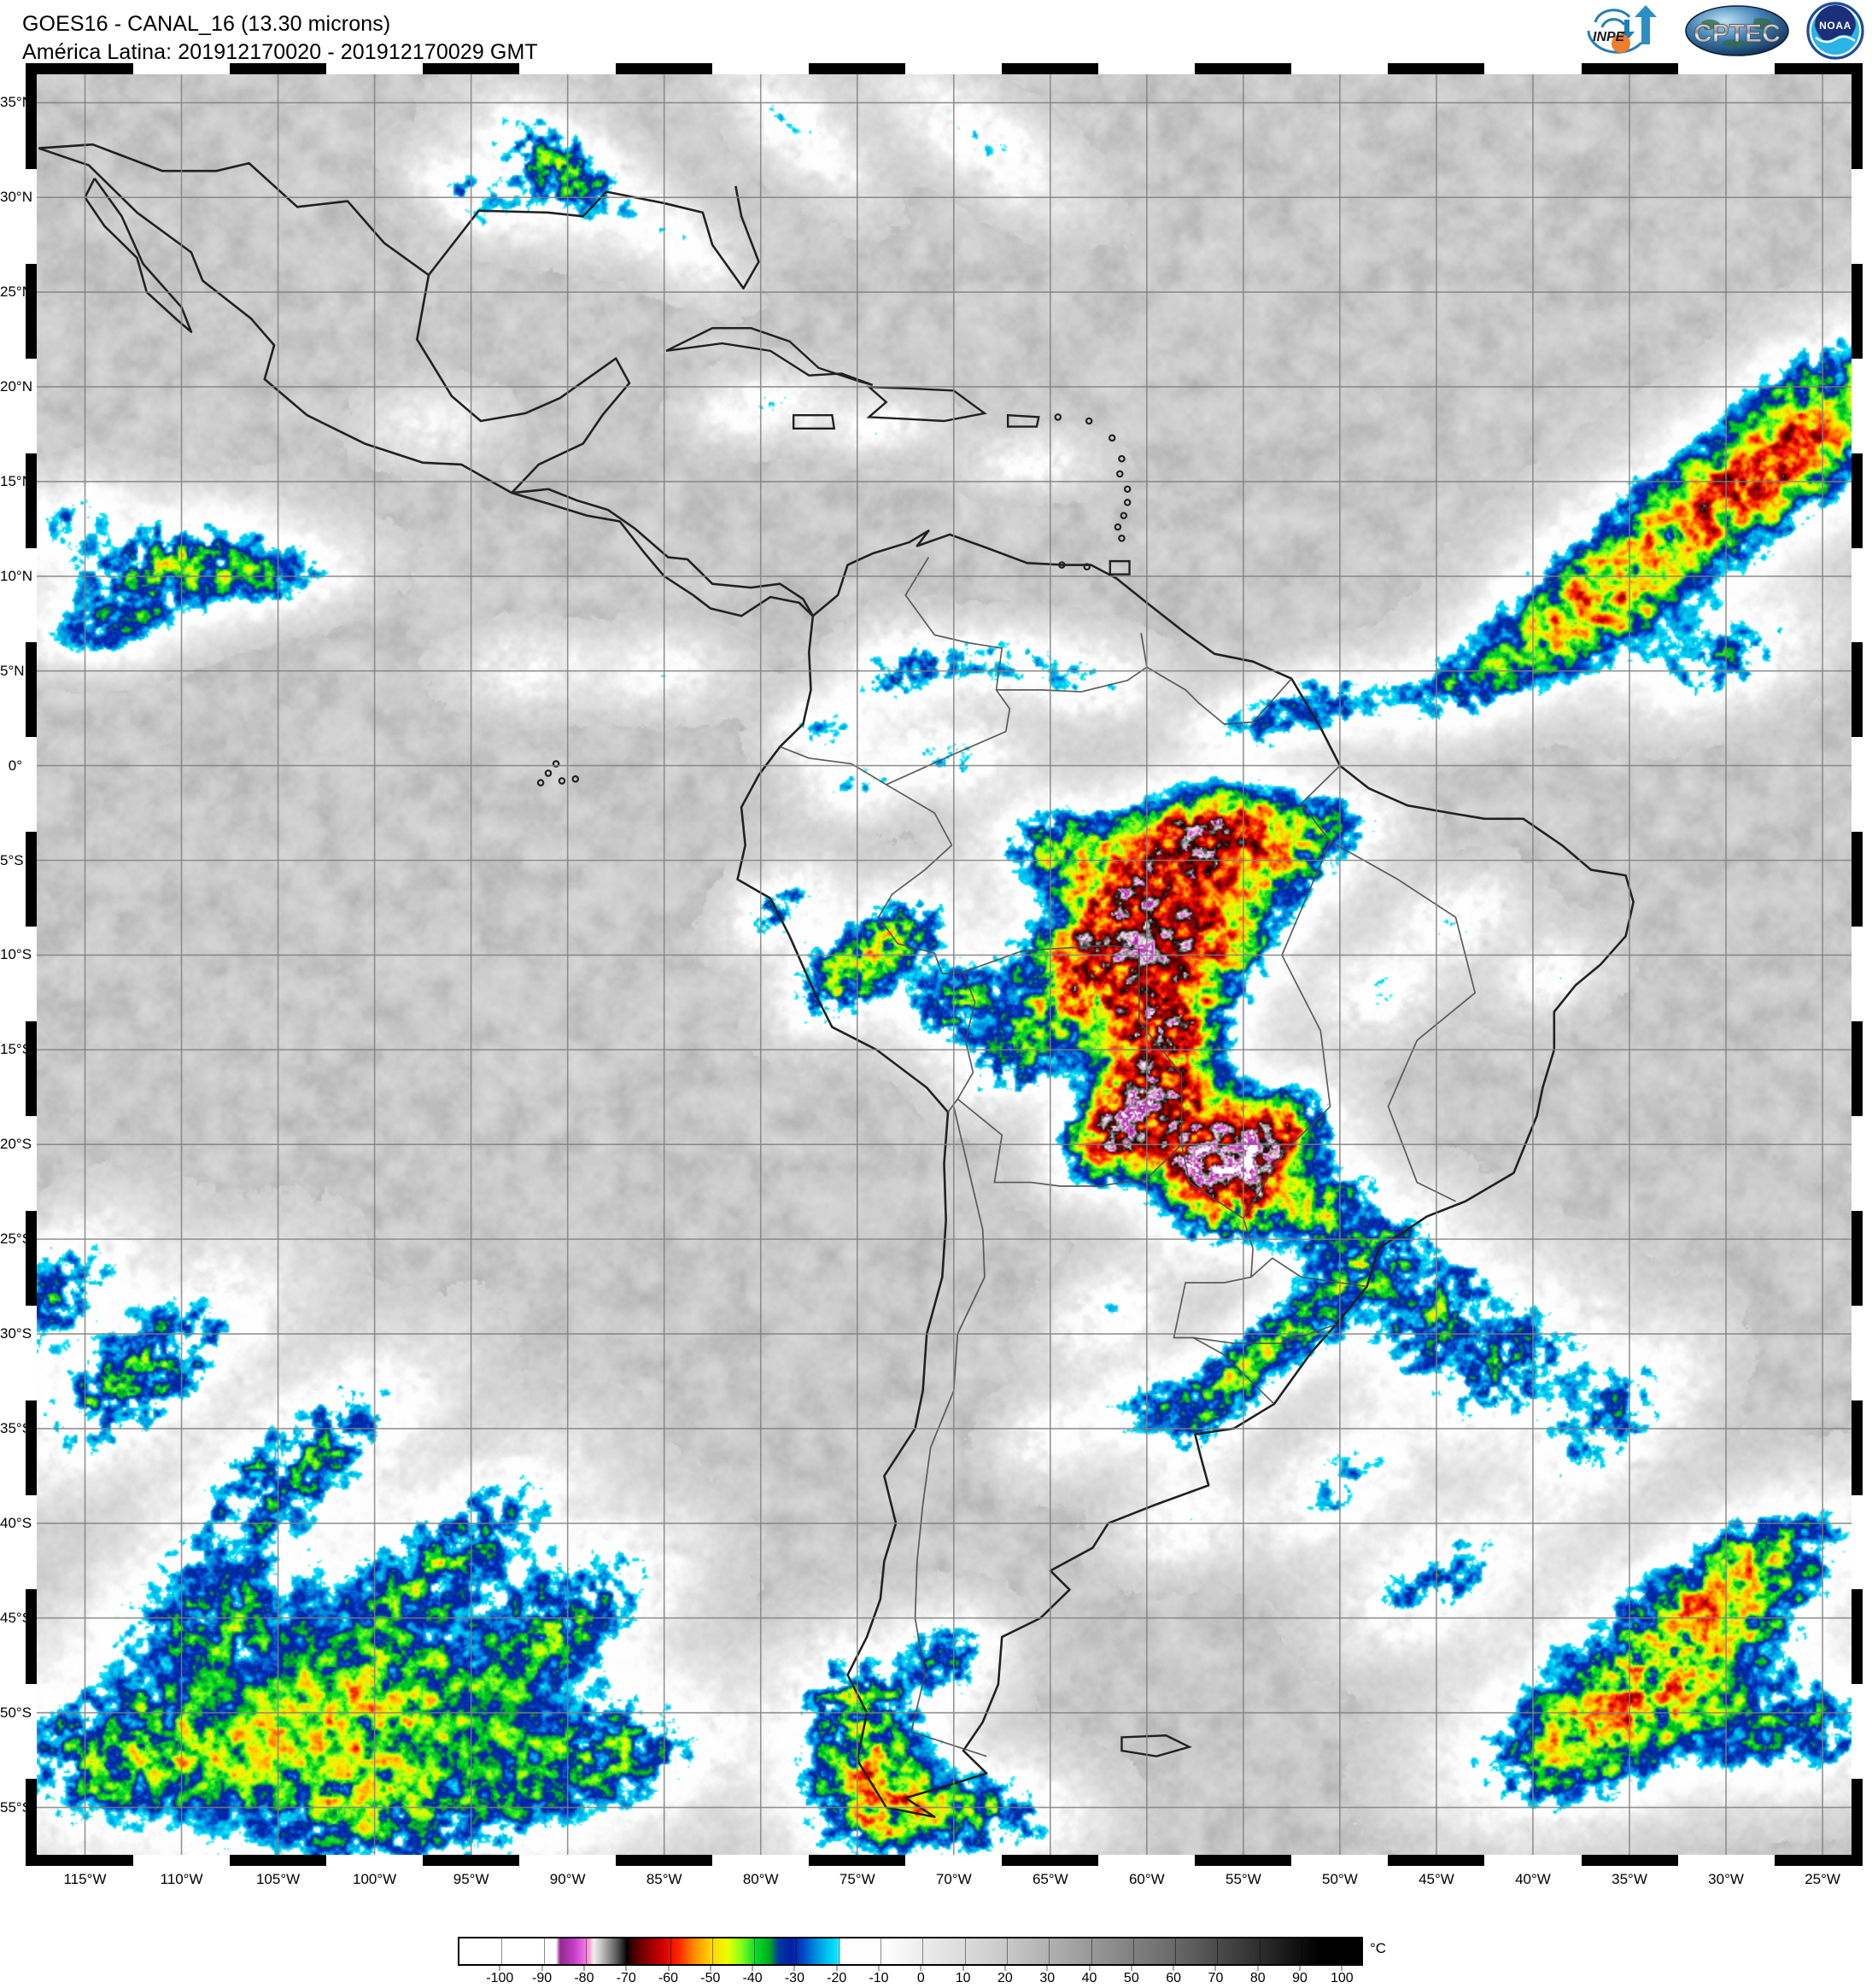 The width and height of the screenshot is (1872, 1988). What do you see at coordinates (1005, 1978) in the screenshot?
I see `colorbar-tick-label: 20` at bounding box center [1005, 1978].